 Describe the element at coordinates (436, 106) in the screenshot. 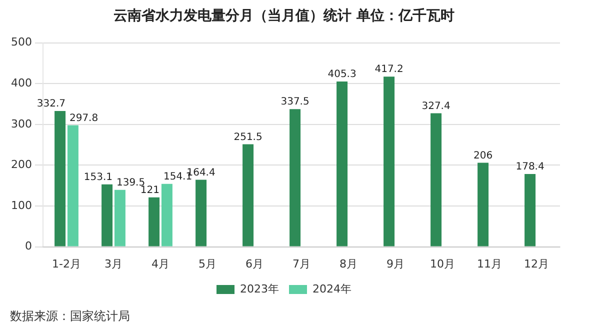

I see `data-label: 327.4` at that location.